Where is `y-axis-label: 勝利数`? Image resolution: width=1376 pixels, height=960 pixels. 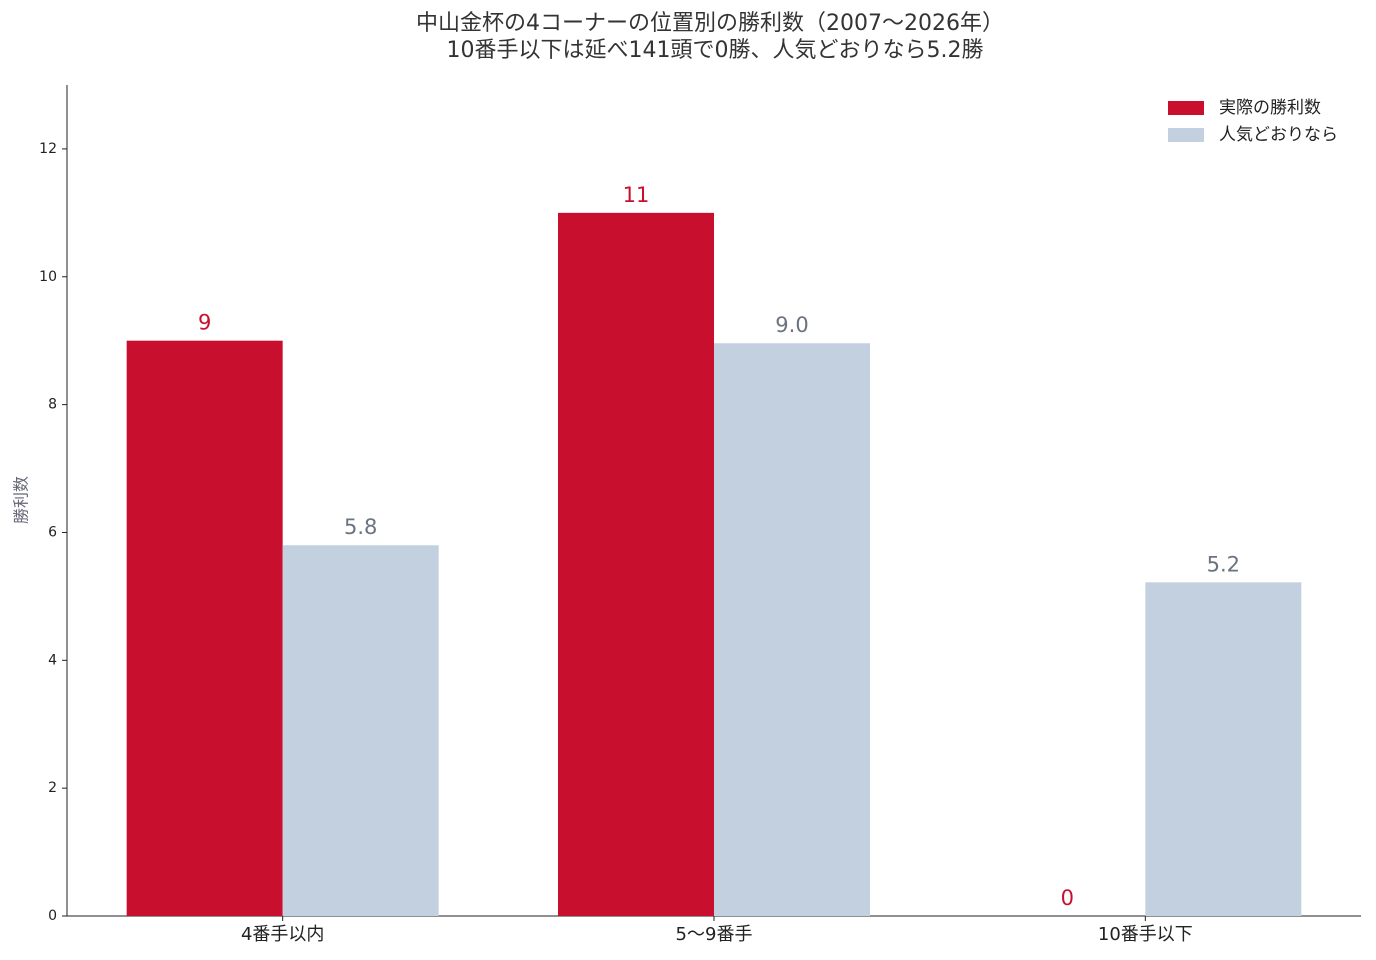
y-axis-label: 勝利数 is located at coordinates (21, 500).